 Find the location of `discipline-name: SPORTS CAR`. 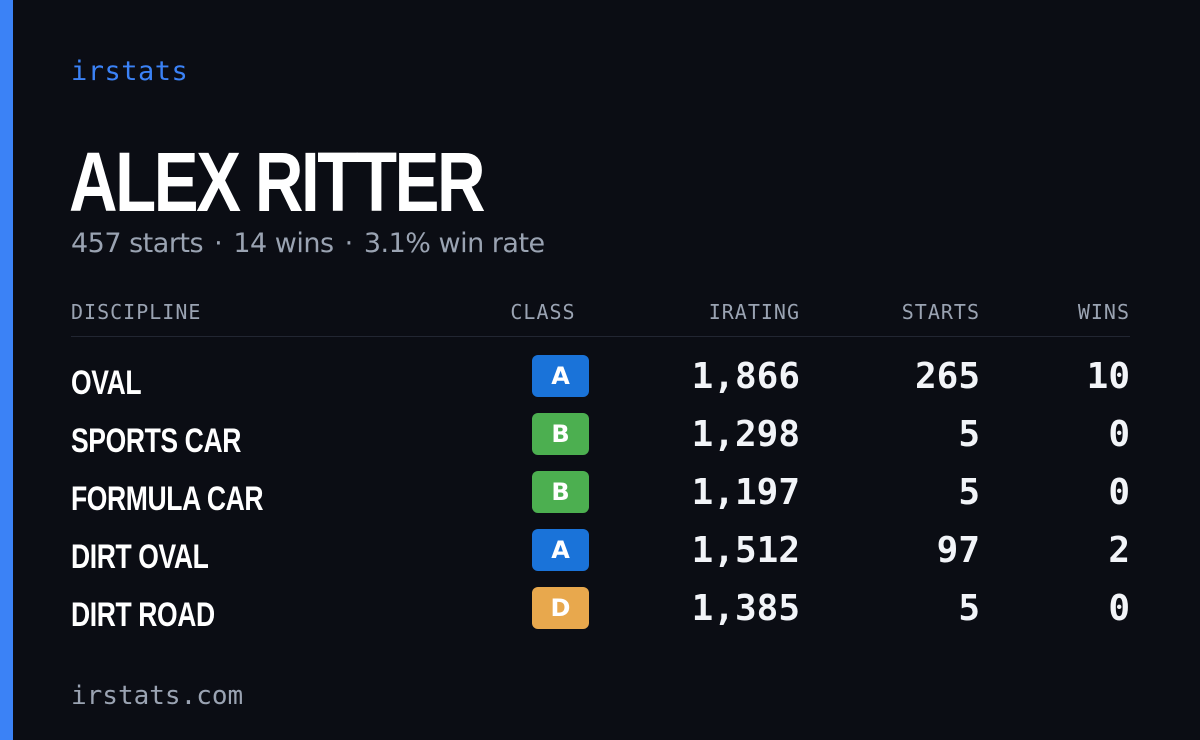

discipline-name: SPORTS CAR is located at coordinates (156, 441).